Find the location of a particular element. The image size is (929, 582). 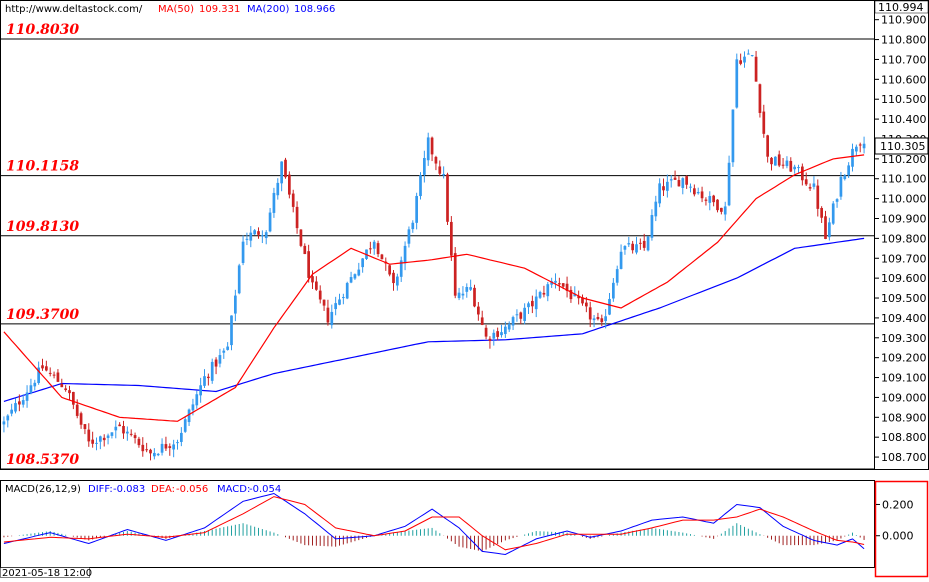

macd-diff-line is located at coordinates (434, 524).